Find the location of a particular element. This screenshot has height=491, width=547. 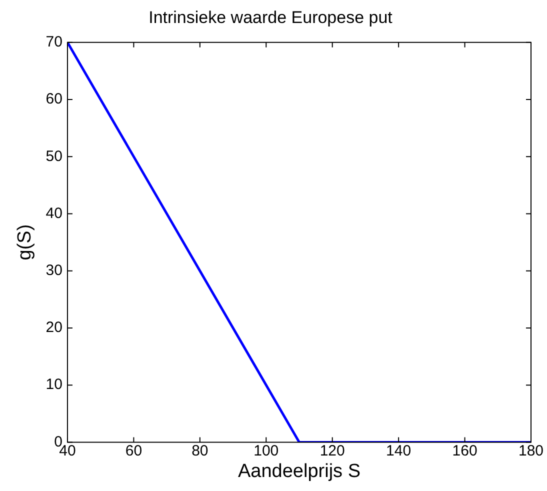

chart-title: Intrinsieke waarde Europese put is located at coordinates (270, 17).